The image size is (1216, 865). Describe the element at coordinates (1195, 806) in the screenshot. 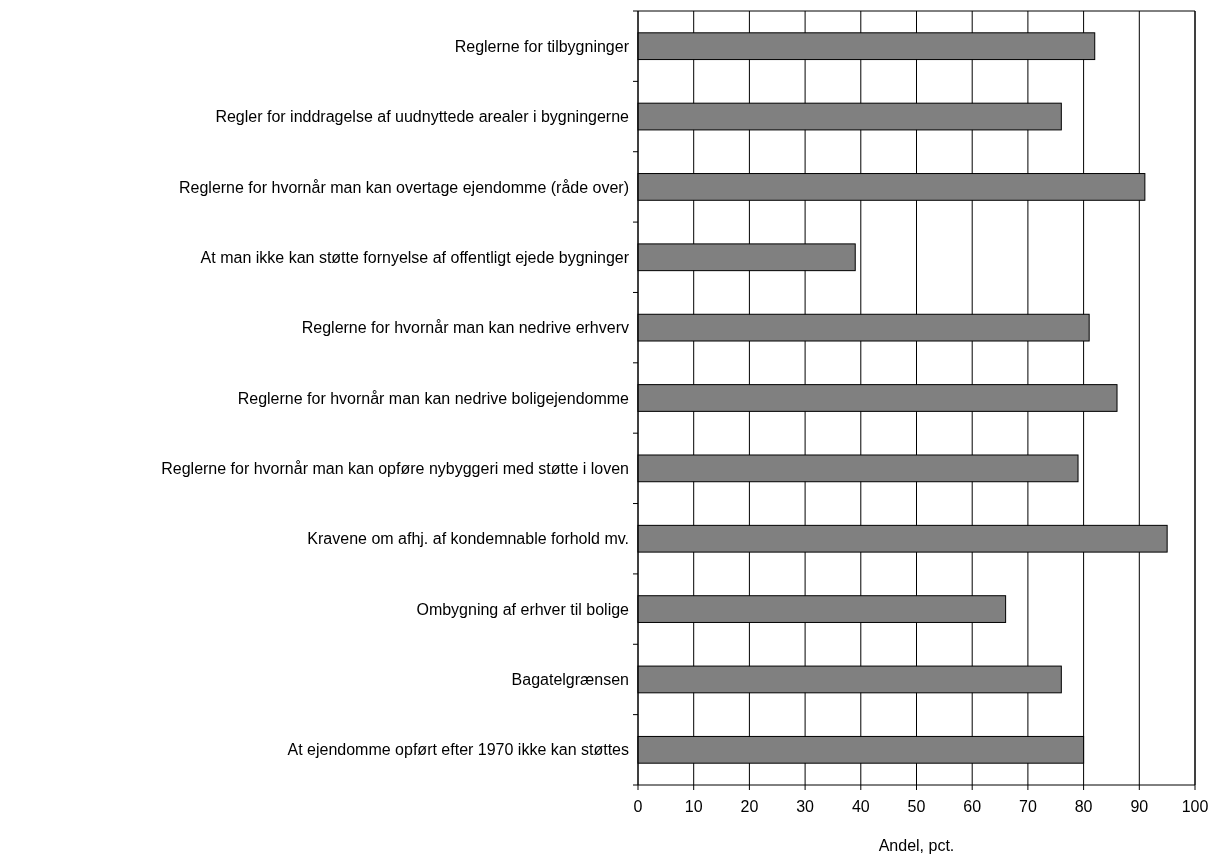

I see `x-tick-label: 100` at that location.